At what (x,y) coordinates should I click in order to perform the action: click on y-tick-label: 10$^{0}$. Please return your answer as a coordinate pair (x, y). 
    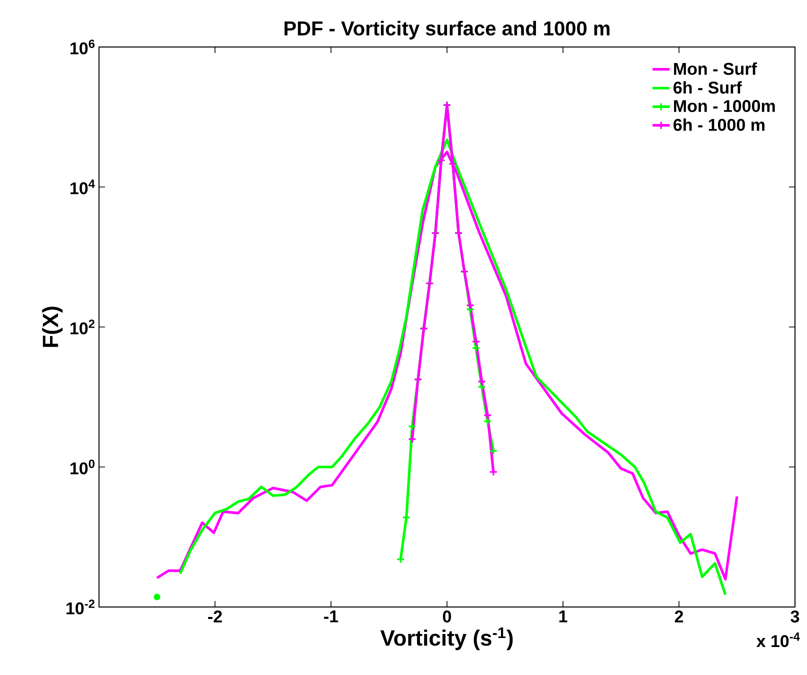
    Looking at the image, I should click on (82, 467).